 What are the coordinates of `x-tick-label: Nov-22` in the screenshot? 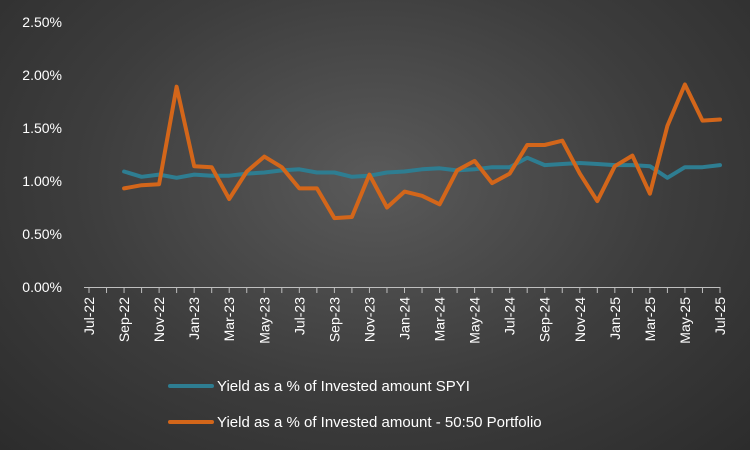 It's located at (159, 319).